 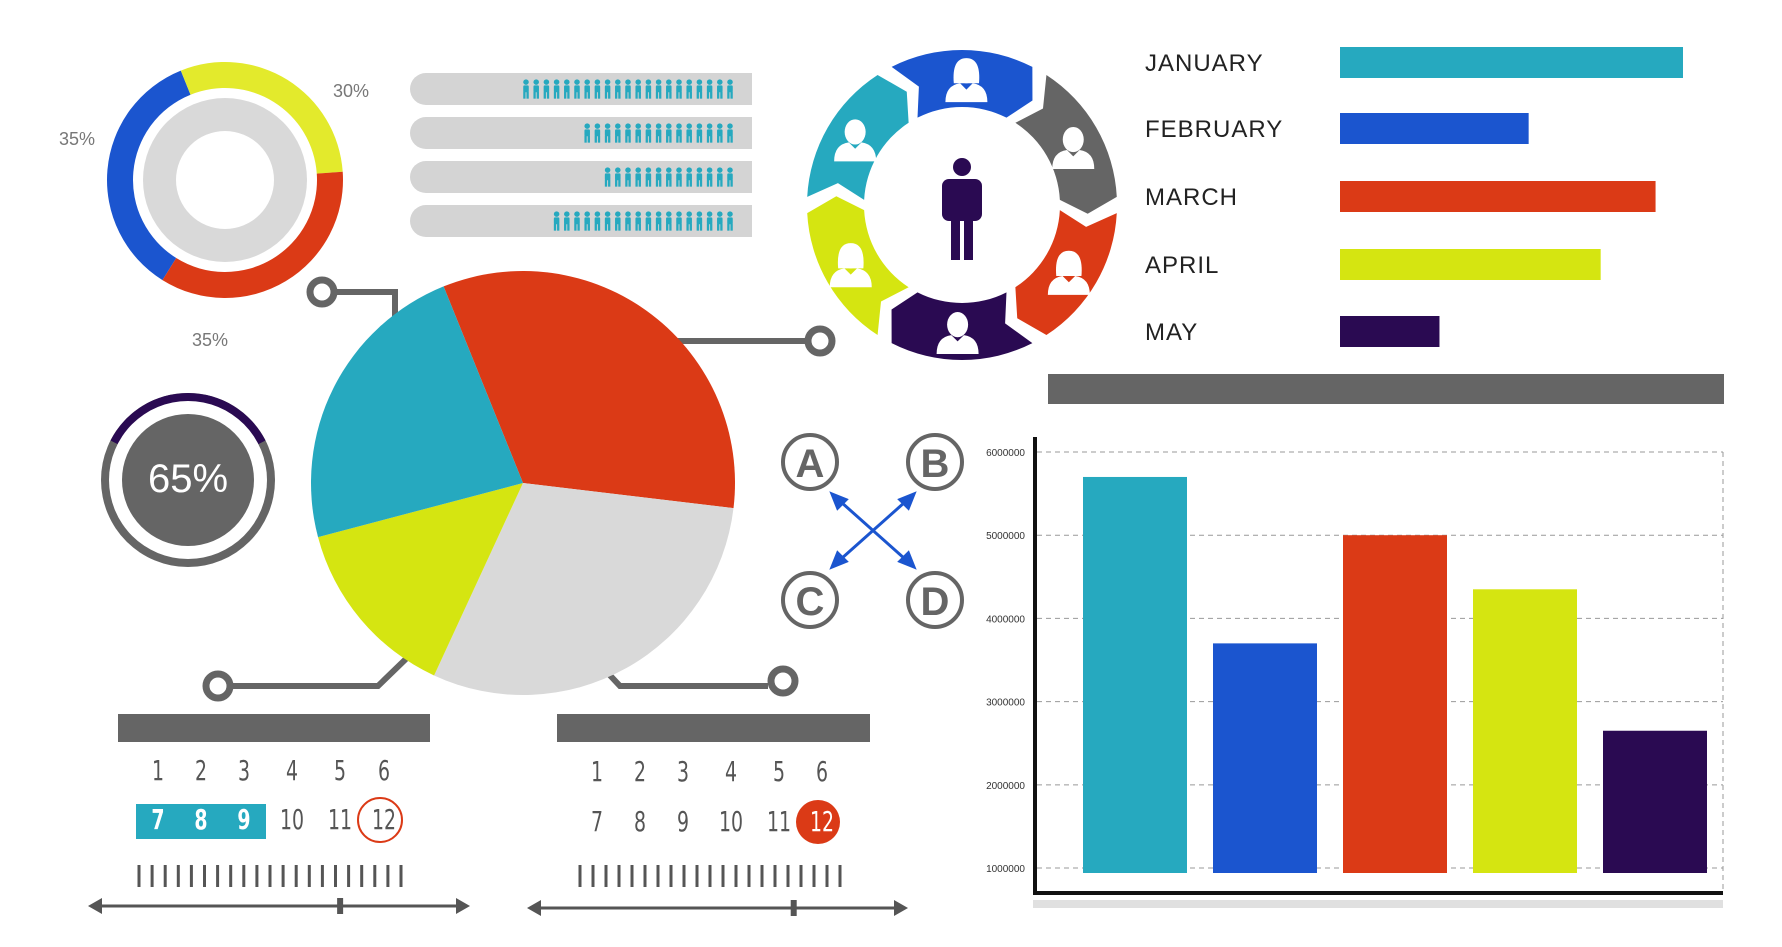 I want to click on donut-label-right: 30%, so click(x=351, y=91).